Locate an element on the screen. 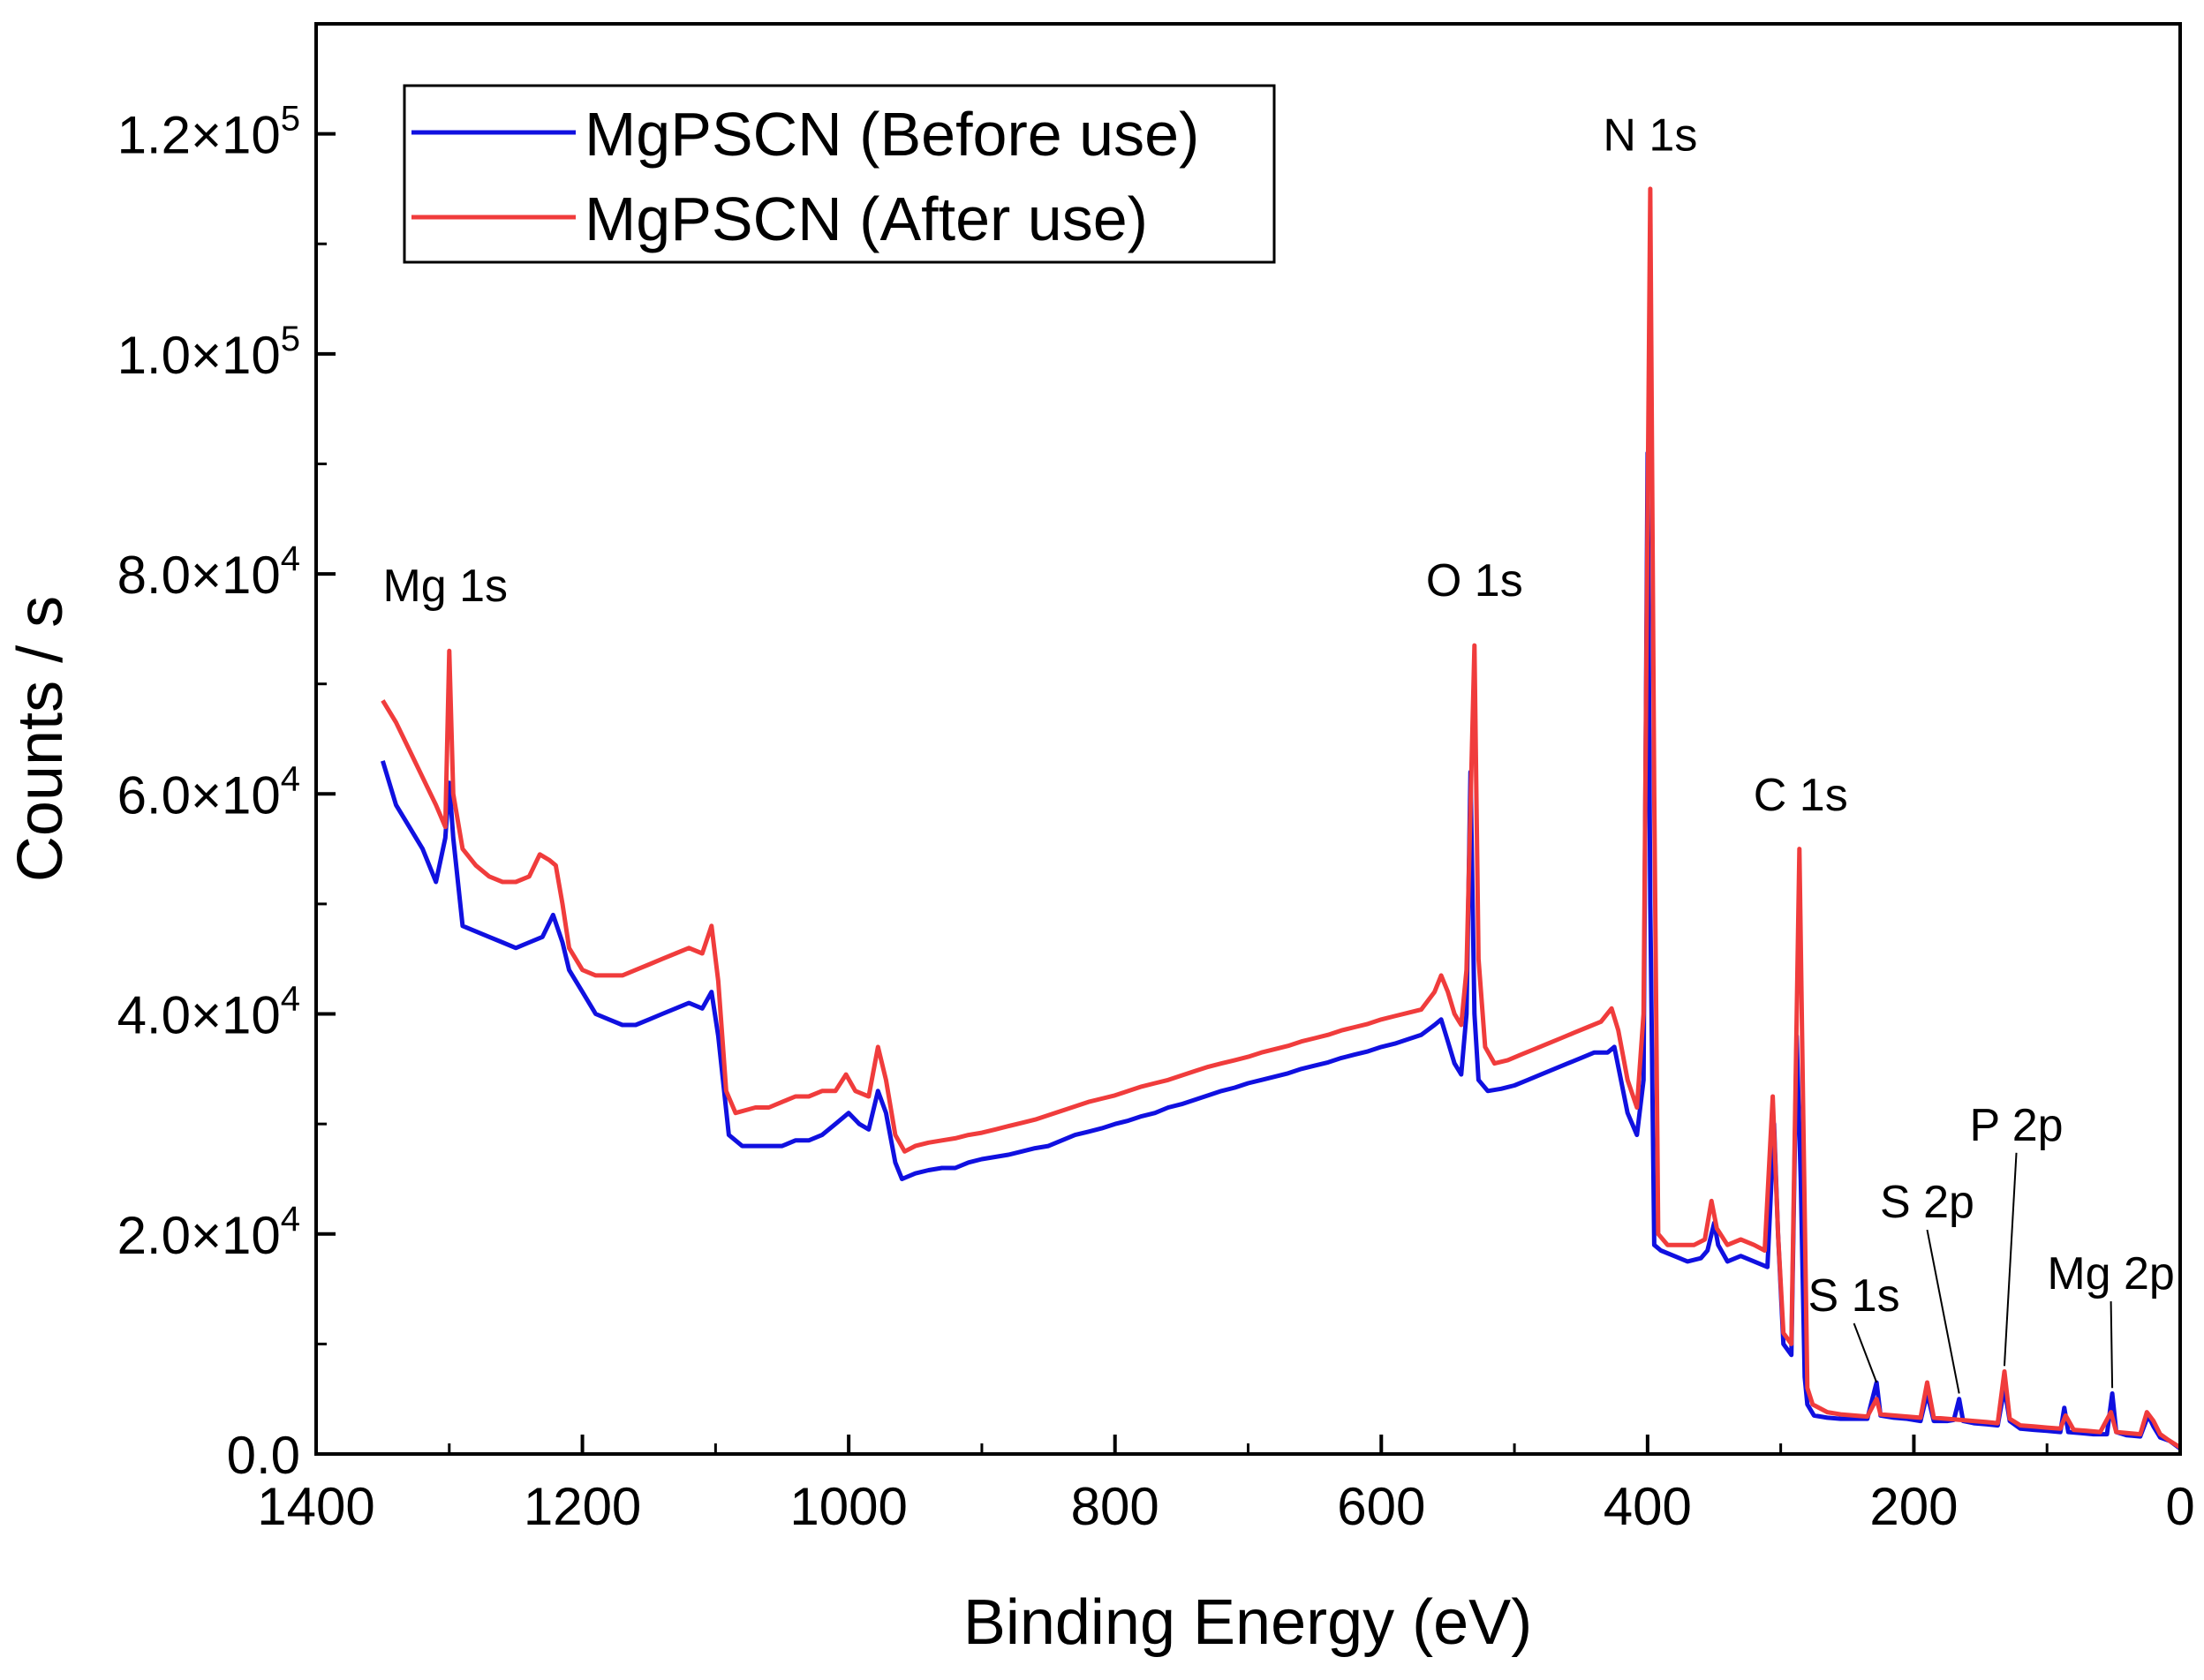  y-tick-label: 6.0×10⁴ is located at coordinates (208, 792).